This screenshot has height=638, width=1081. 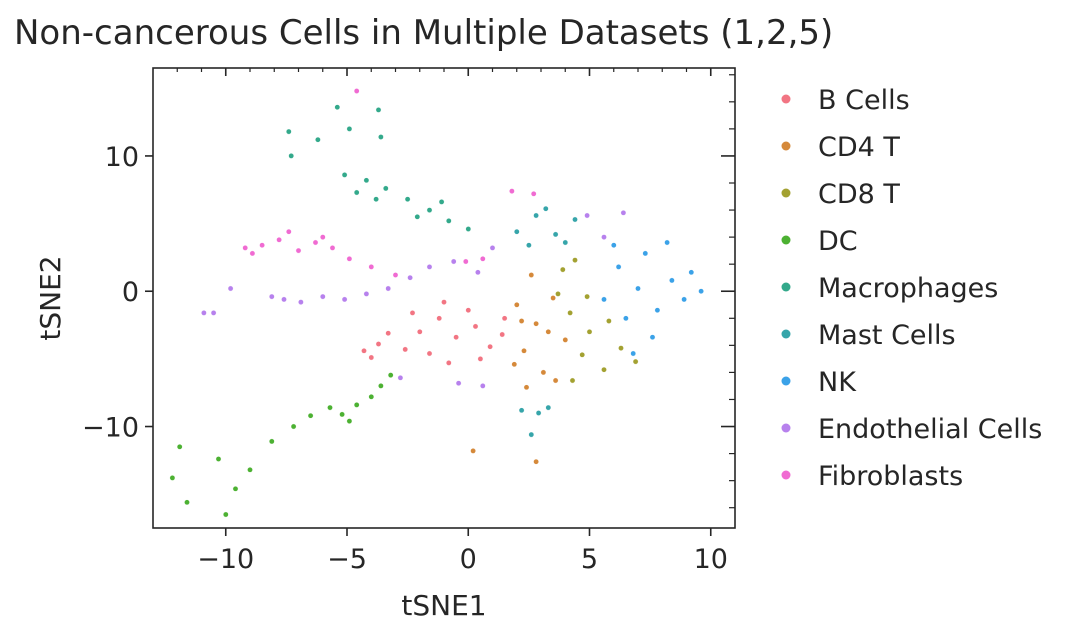 What do you see at coordinates (50, 297) in the screenshot?
I see `y-axis-label: tSNE2` at bounding box center [50, 297].